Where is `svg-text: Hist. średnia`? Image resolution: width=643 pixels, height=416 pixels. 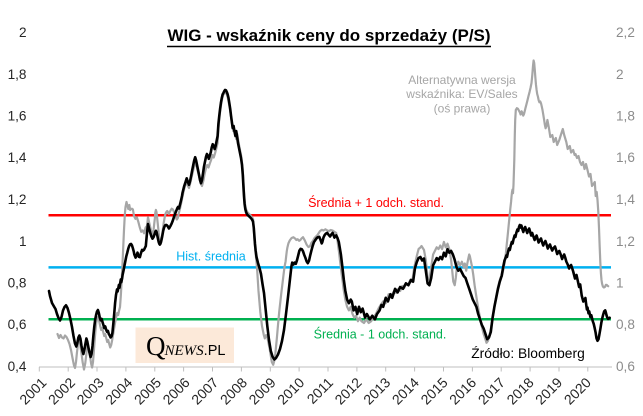 svg-text: Hist. średnia is located at coordinates (211, 257).